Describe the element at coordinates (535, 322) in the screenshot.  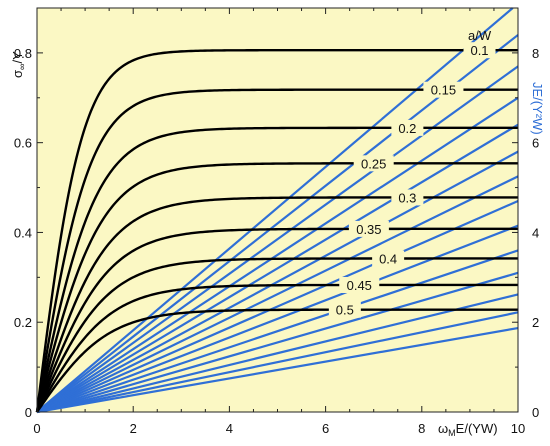
I see `y2-tick-label: 2` at that location.